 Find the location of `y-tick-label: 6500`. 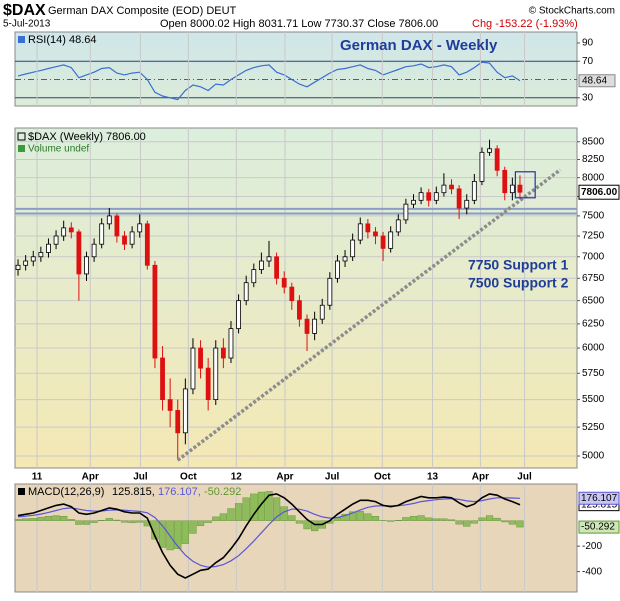

y-tick-label: 6500 is located at coordinates (593, 300).